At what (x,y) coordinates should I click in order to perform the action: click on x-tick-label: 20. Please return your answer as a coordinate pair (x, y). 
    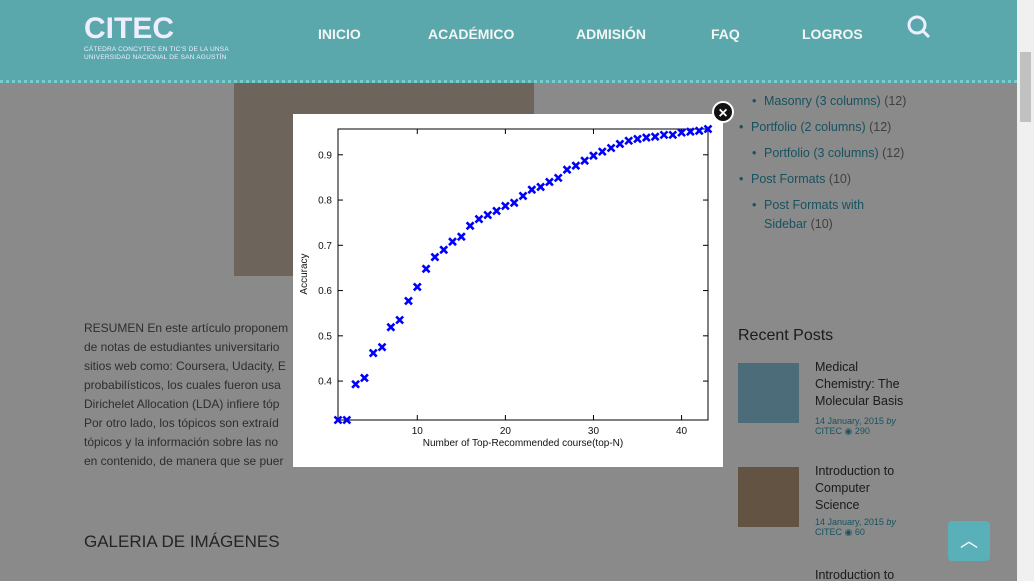
    Looking at the image, I should click on (506, 431).